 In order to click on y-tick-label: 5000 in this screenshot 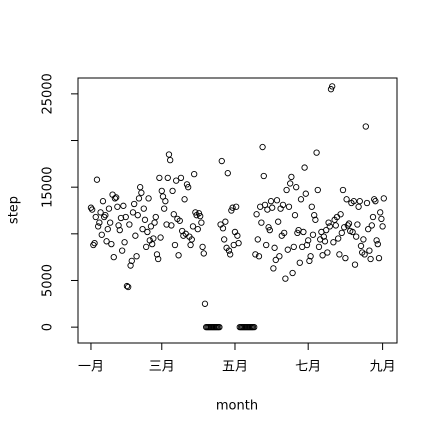, I will do `click(48, 280)`.